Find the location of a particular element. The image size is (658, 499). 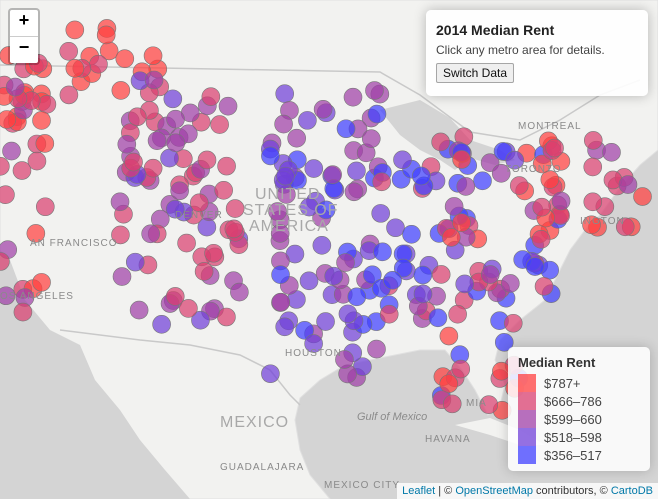

osm-link: OpenStreetMap is located at coordinates (494, 491).